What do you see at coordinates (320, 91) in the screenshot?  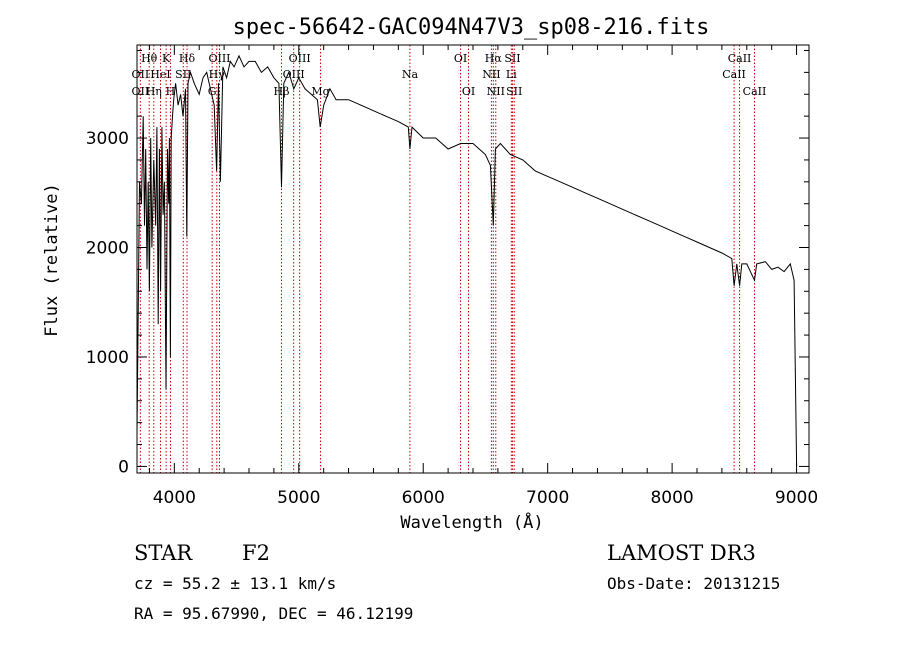 I see `line-marker-label: Mg` at bounding box center [320, 91].